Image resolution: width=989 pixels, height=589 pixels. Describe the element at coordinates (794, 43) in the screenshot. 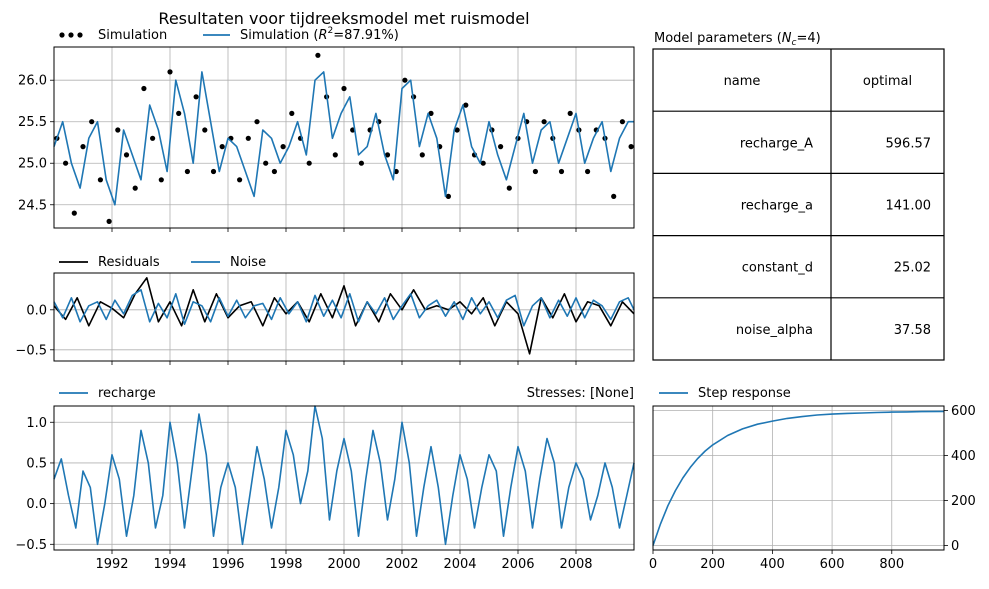

I see `parameters-title-sub: c` at that location.